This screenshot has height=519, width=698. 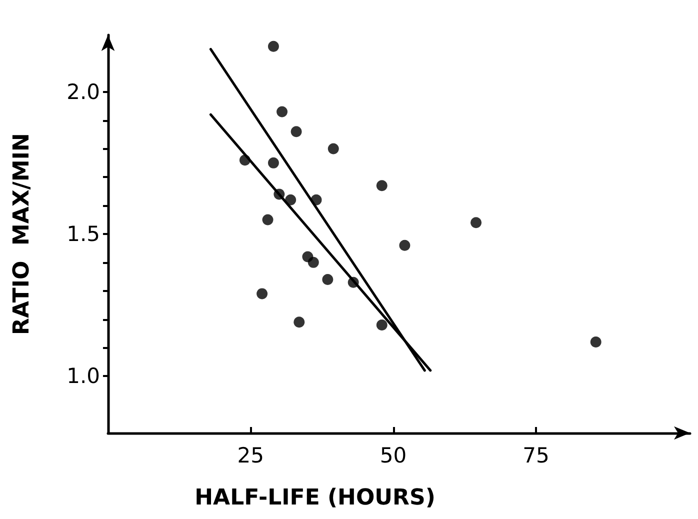 What do you see at coordinates (393, 456) in the screenshot?
I see `x-tick-label: 50` at bounding box center [393, 456].